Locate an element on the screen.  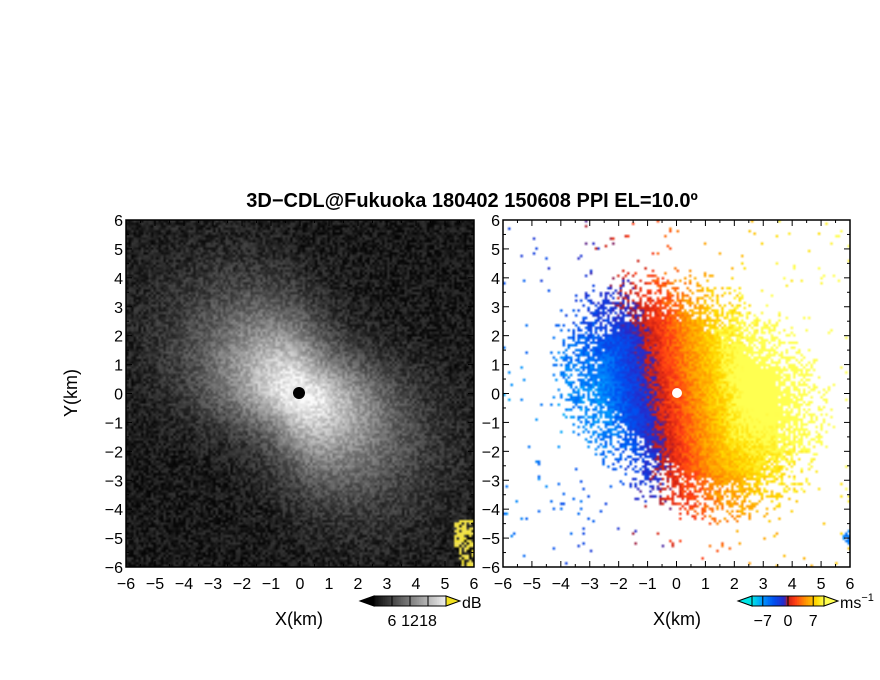
colorbar-unit-label: ms−1 is located at coordinates (857, 602).